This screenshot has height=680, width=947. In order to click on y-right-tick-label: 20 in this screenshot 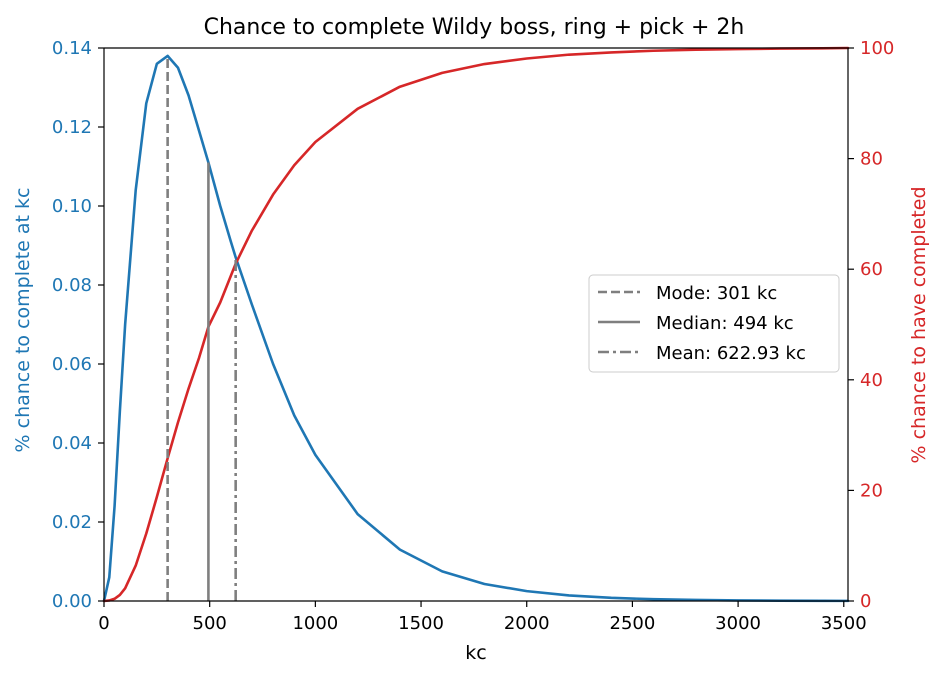, I will do `click(871, 490)`.